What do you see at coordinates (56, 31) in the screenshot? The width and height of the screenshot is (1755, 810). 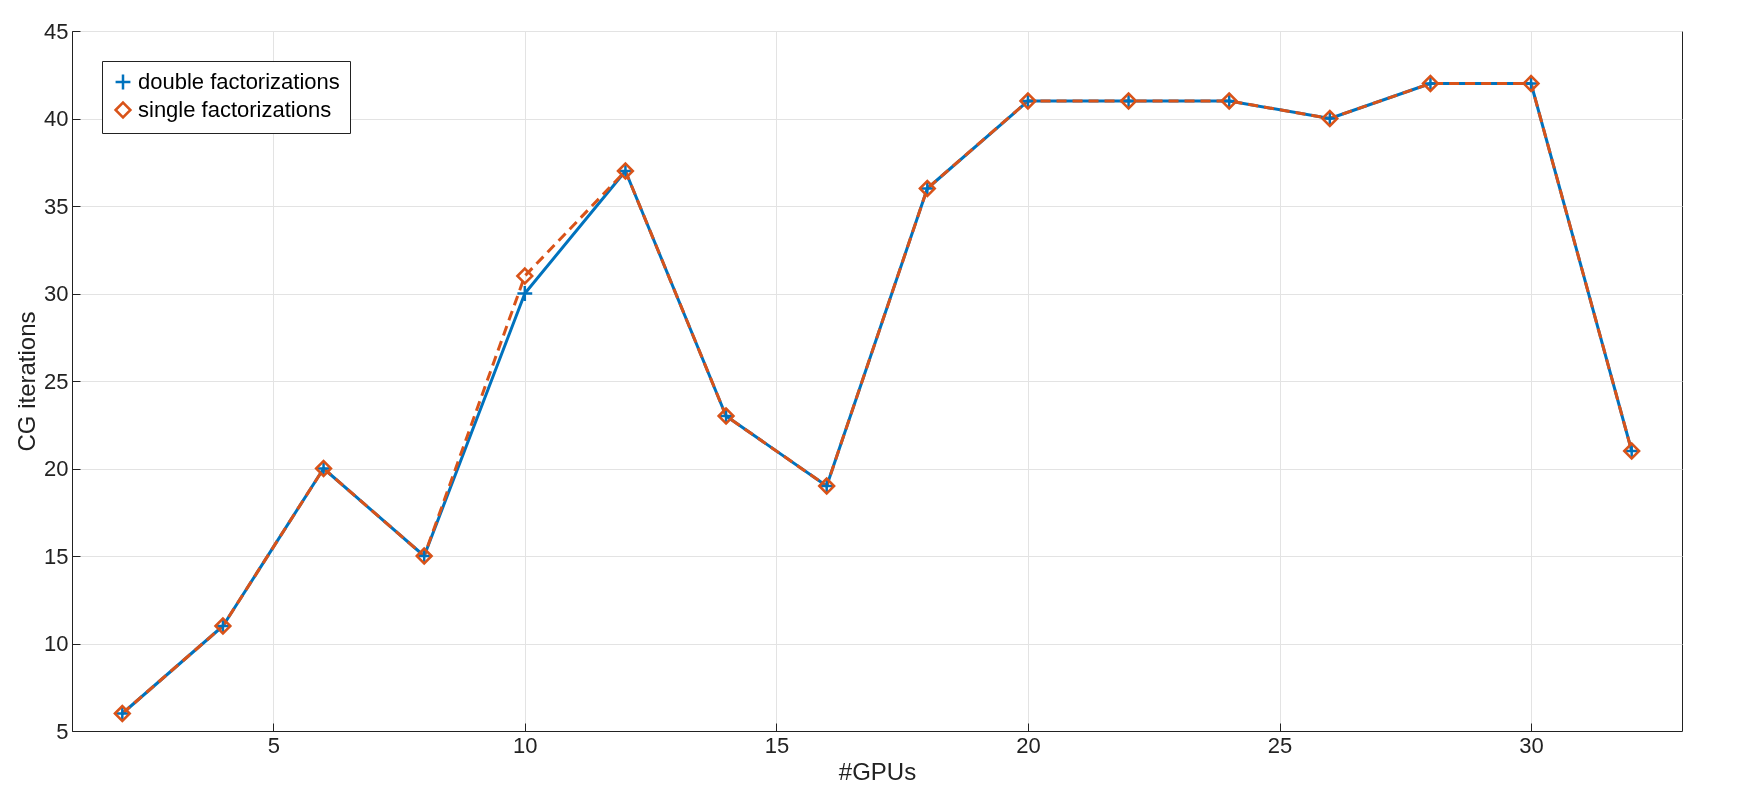 I see `y-tick-label: 45` at bounding box center [56, 31].